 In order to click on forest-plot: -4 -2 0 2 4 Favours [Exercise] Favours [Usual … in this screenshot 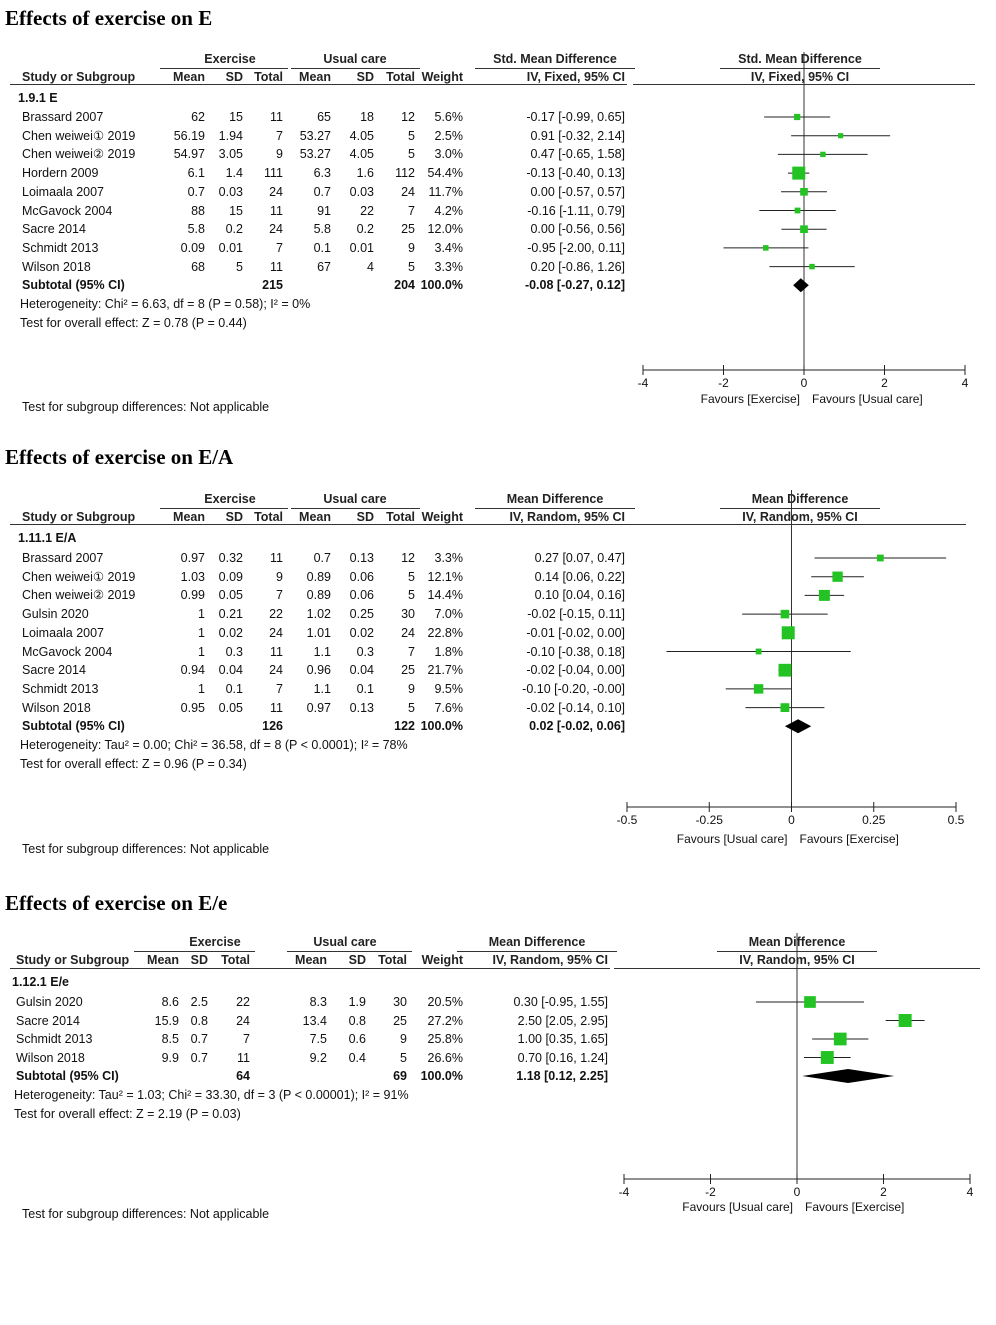, I will do `click(803, 229)`.